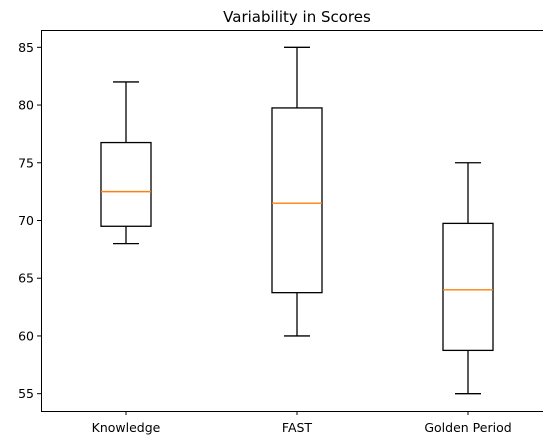 This screenshot has width=543, height=439. What do you see at coordinates (297, 17) in the screenshot?
I see `chart-title: Variability in Scores` at bounding box center [297, 17].